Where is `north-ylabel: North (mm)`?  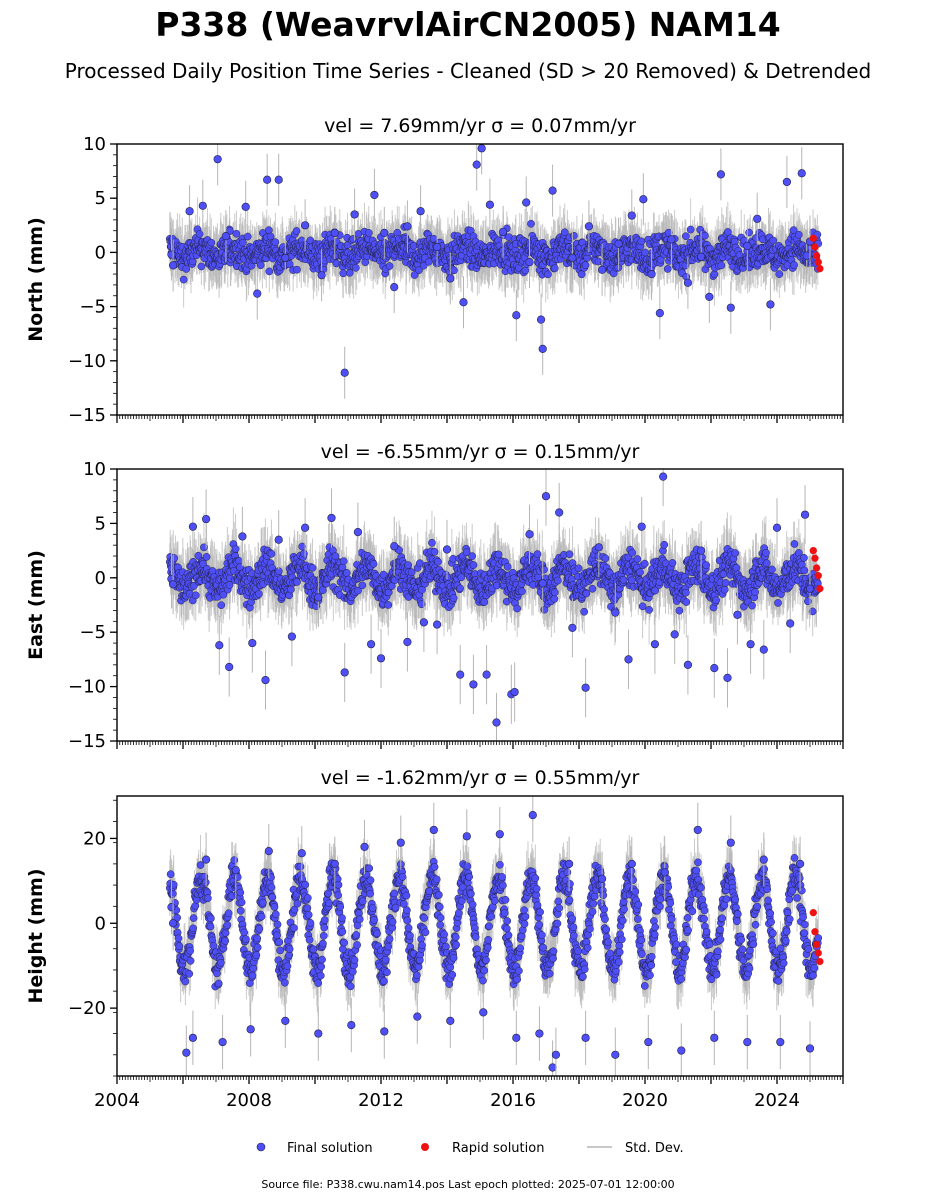
north-ylabel: North (mm) is located at coordinates (36, 279).